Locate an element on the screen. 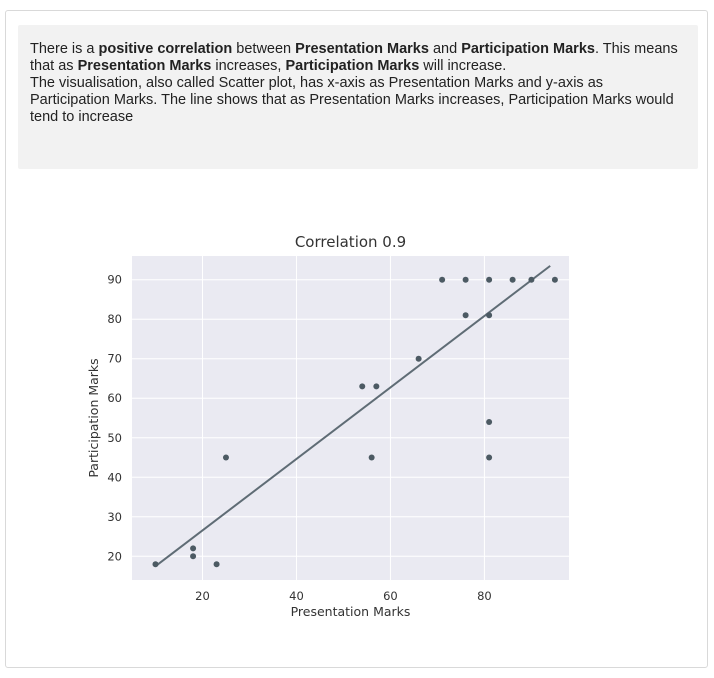 The width and height of the screenshot is (714, 678). y-tick-label: 30 is located at coordinates (114, 517).